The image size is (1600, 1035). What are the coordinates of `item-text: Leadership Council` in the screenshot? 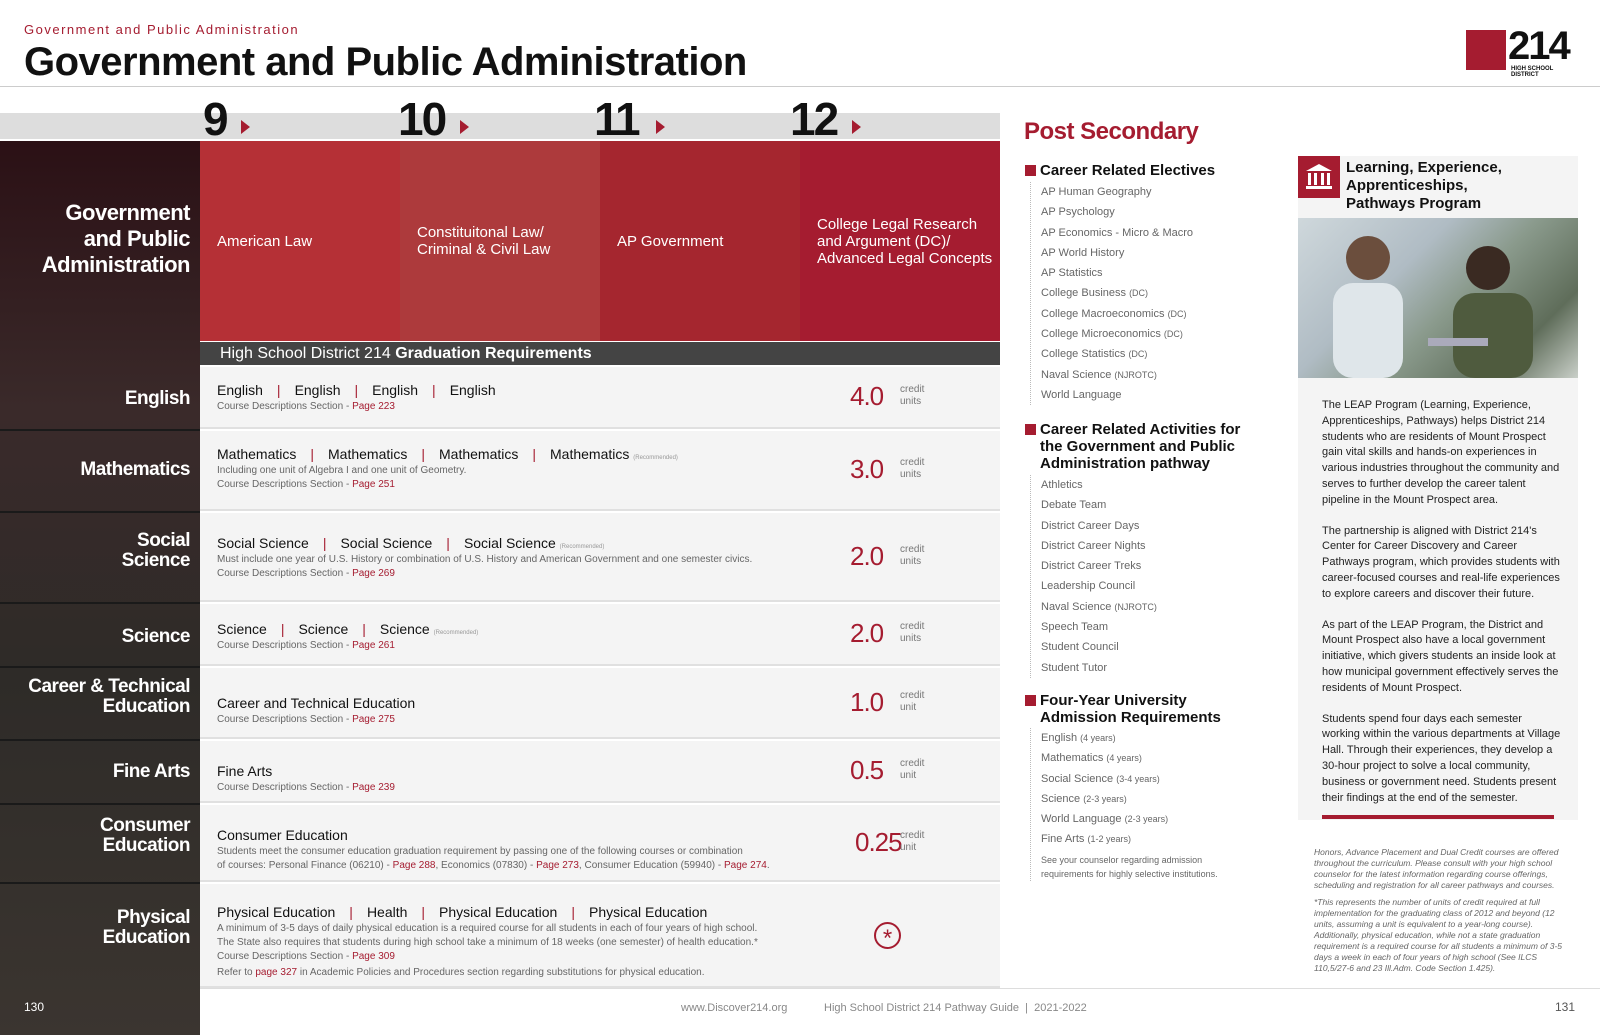 It's located at (1088, 586).